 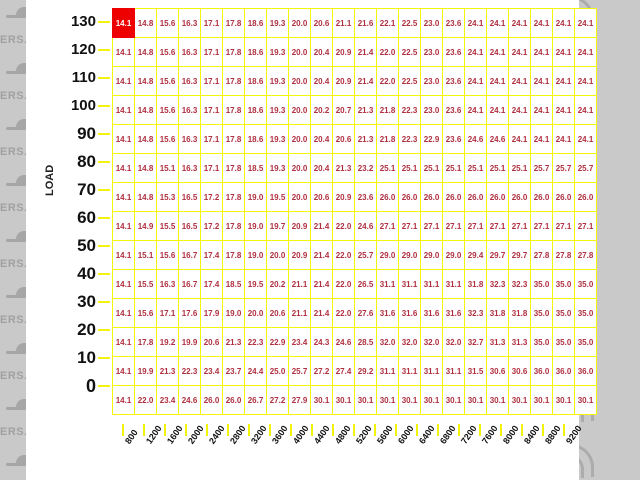 What do you see at coordinates (123, 23) in the screenshot?
I see `fuel-map-cell-selected: 14.1` at bounding box center [123, 23].